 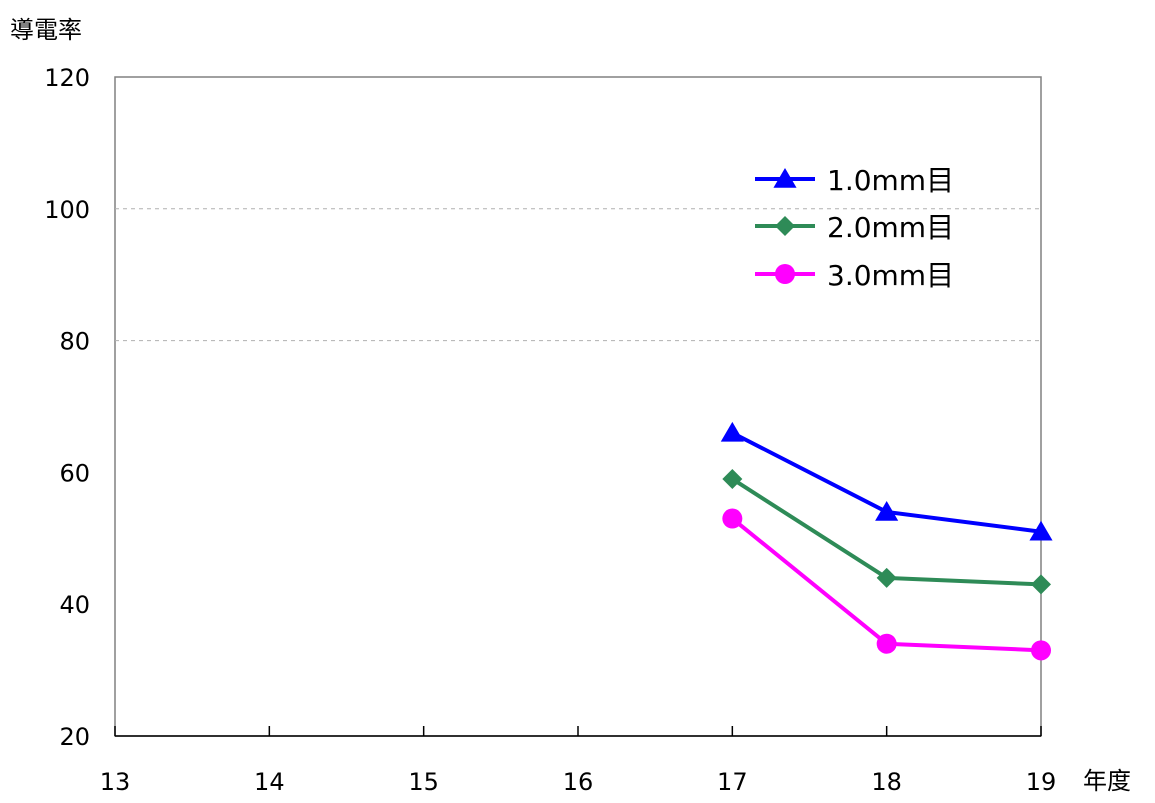 What do you see at coordinates (115, 782) in the screenshot?
I see `x-tick-label: 13` at bounding box center [115, 782].